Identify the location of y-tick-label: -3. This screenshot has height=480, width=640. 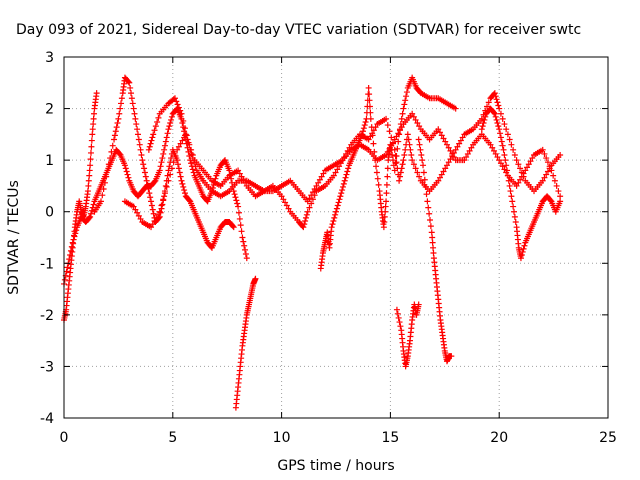
(47, 367).